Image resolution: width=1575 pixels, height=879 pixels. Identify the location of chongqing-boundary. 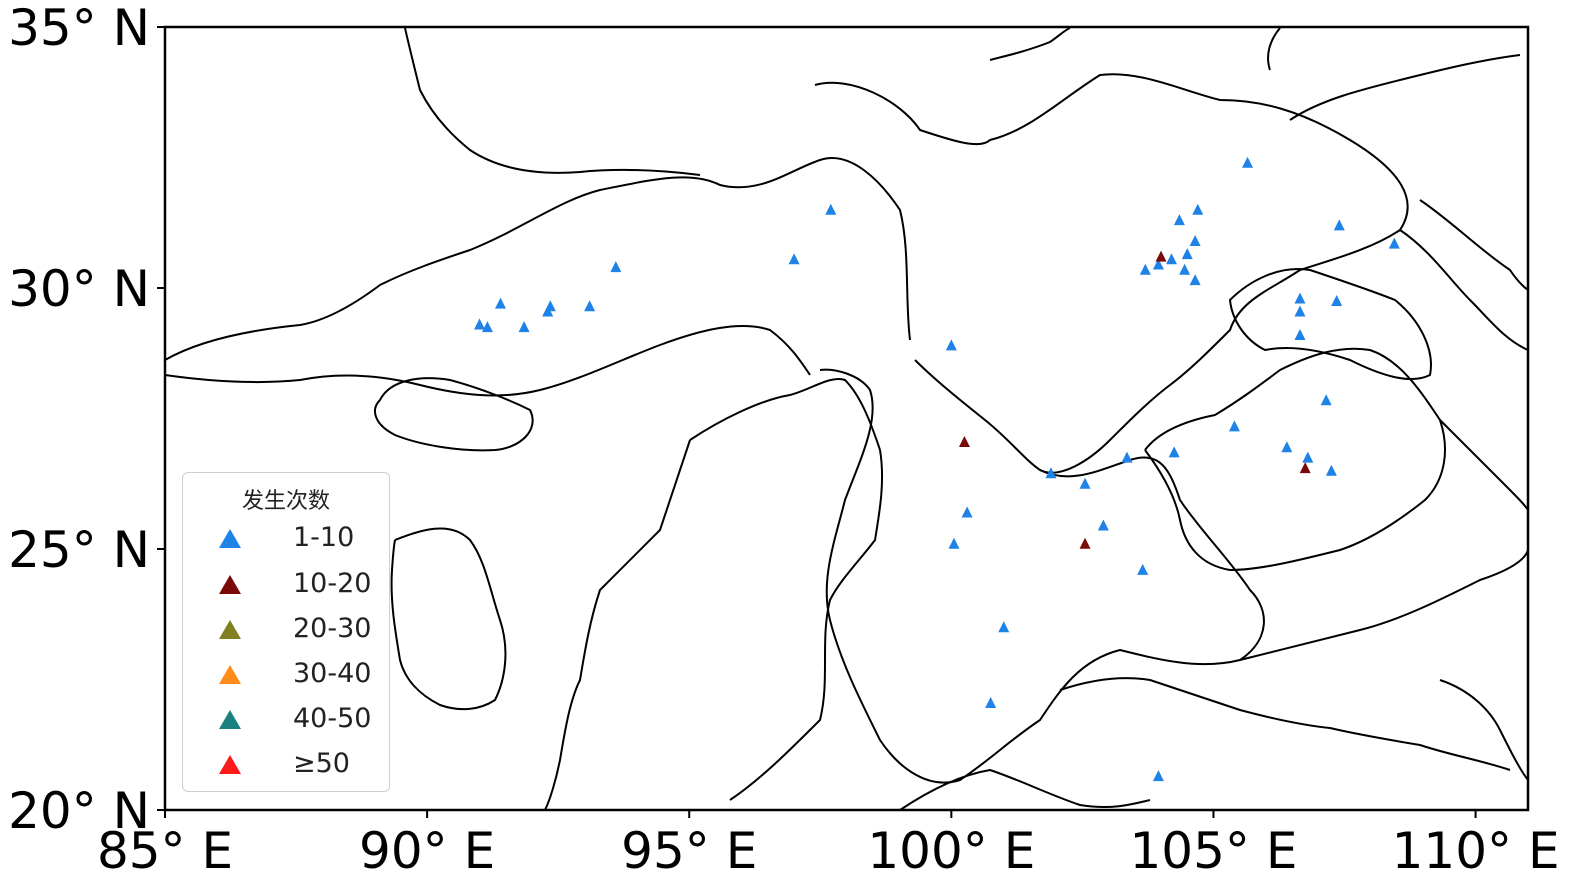
(1330, 324).